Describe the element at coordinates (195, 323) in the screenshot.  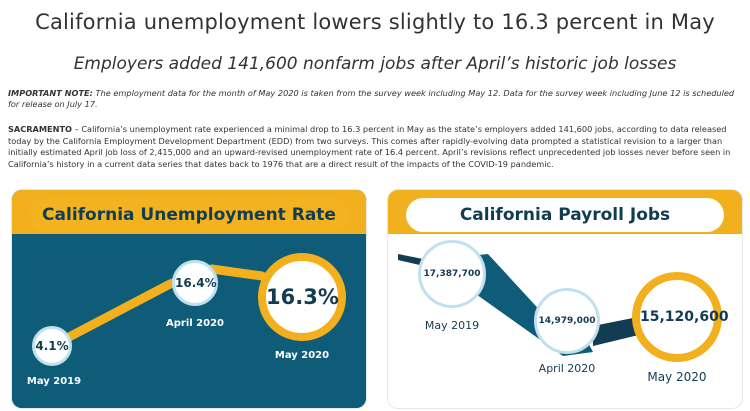
I see `unemployment-april-2020-label: April 2020` at that location.